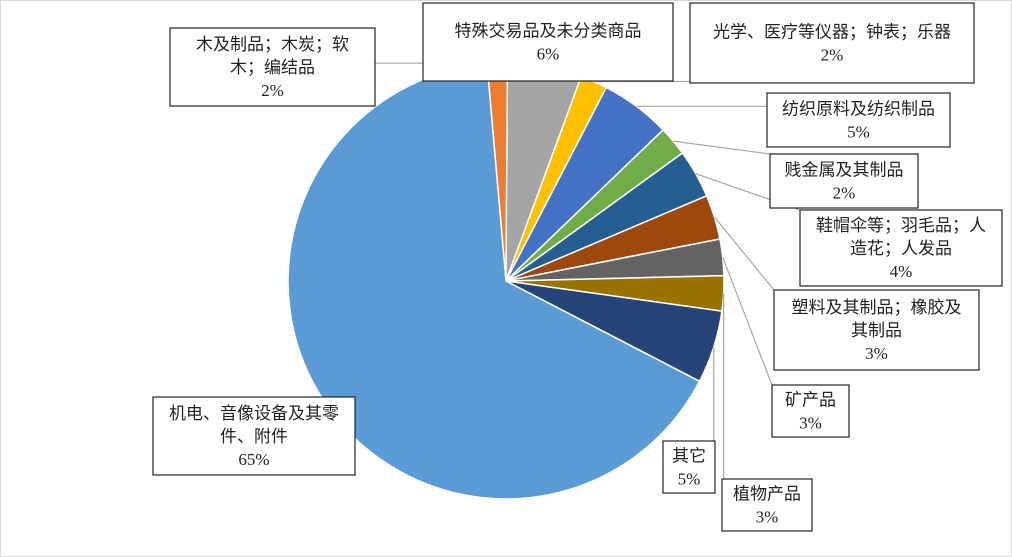 Image resolution: width=1012 pixels, height=557 pixels. I want to click on data-label-category: 矿产品, so click(810, 400).